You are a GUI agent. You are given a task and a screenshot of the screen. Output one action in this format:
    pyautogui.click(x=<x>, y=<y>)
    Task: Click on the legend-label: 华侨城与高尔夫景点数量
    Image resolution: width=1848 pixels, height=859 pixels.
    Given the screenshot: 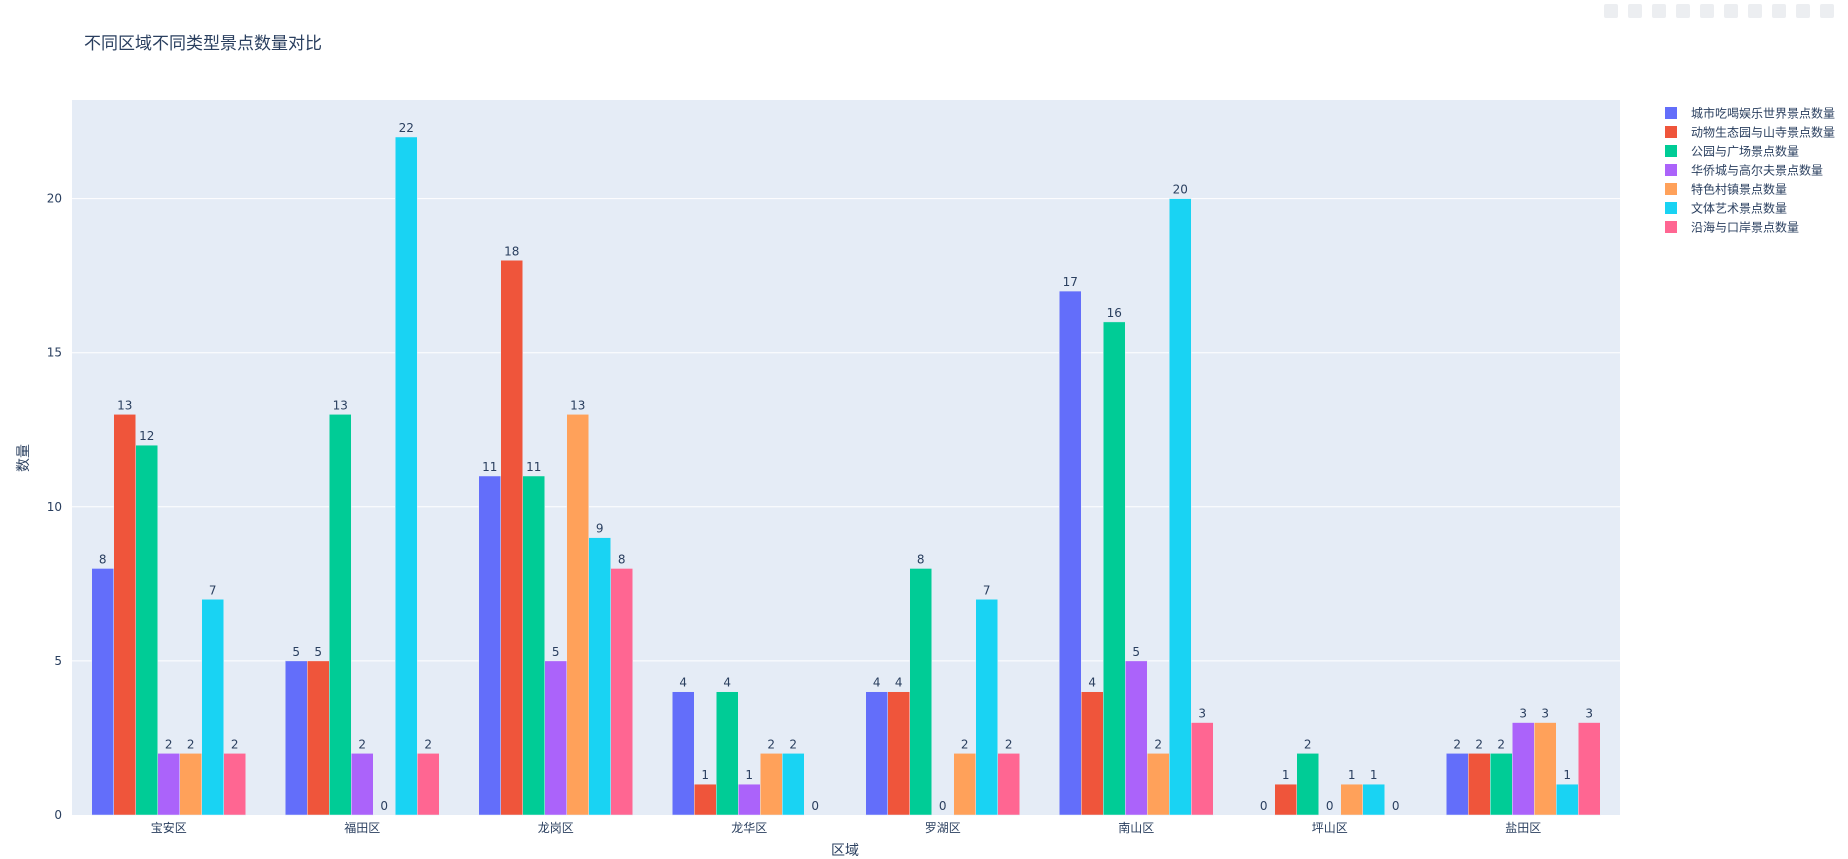 What is the action you would take?
    pyautogui.click(x=1757, y=170)
    